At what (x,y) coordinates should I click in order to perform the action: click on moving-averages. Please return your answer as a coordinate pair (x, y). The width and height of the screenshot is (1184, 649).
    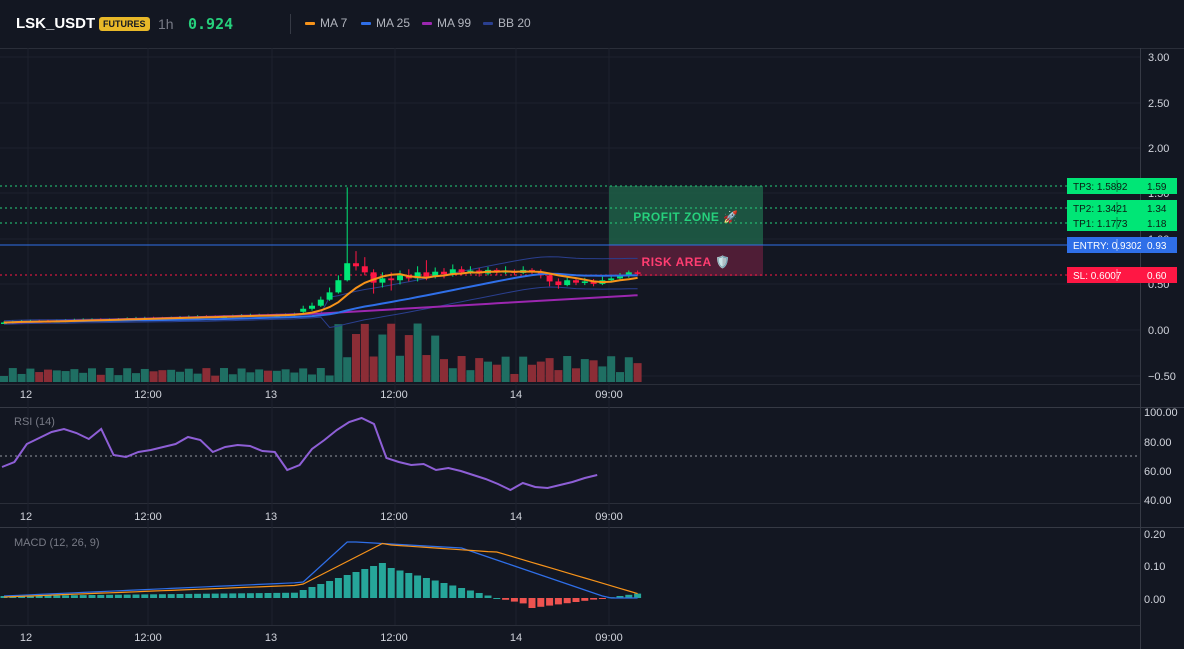
    Looking at the image, I should click on (320, 297).